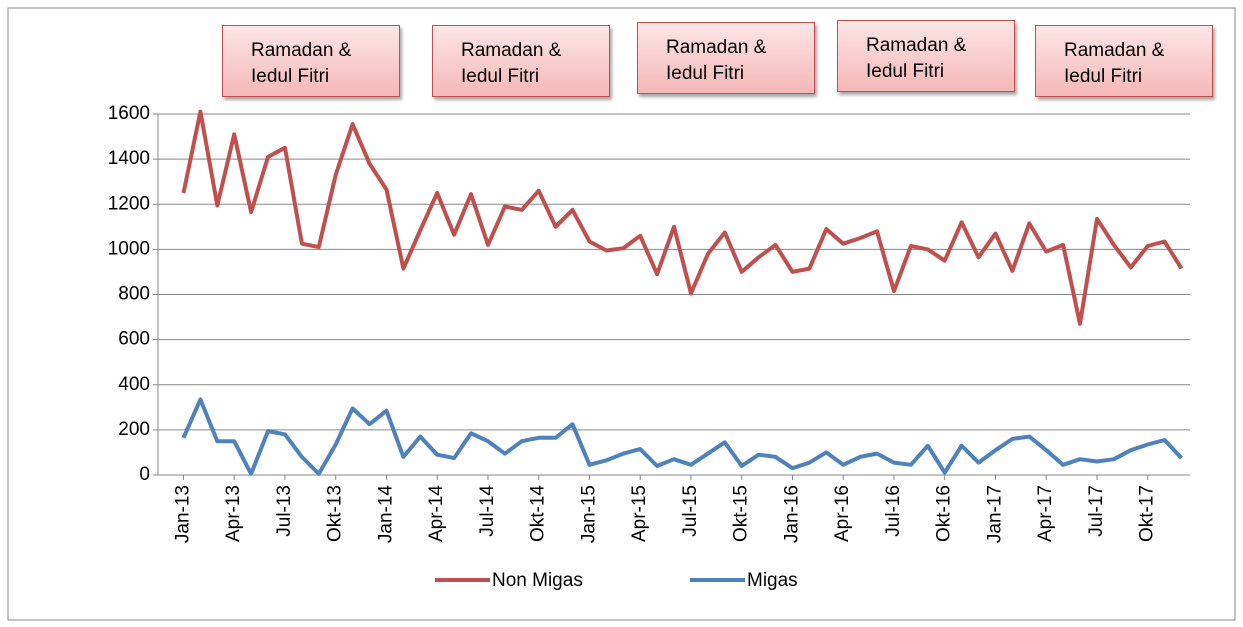 This screenshot has height=627, width=1243. What do you see at coordinates (893, 511) in the screenshot?
I see `x-tick-label: Jul-16` at bounding box center [893, 511].